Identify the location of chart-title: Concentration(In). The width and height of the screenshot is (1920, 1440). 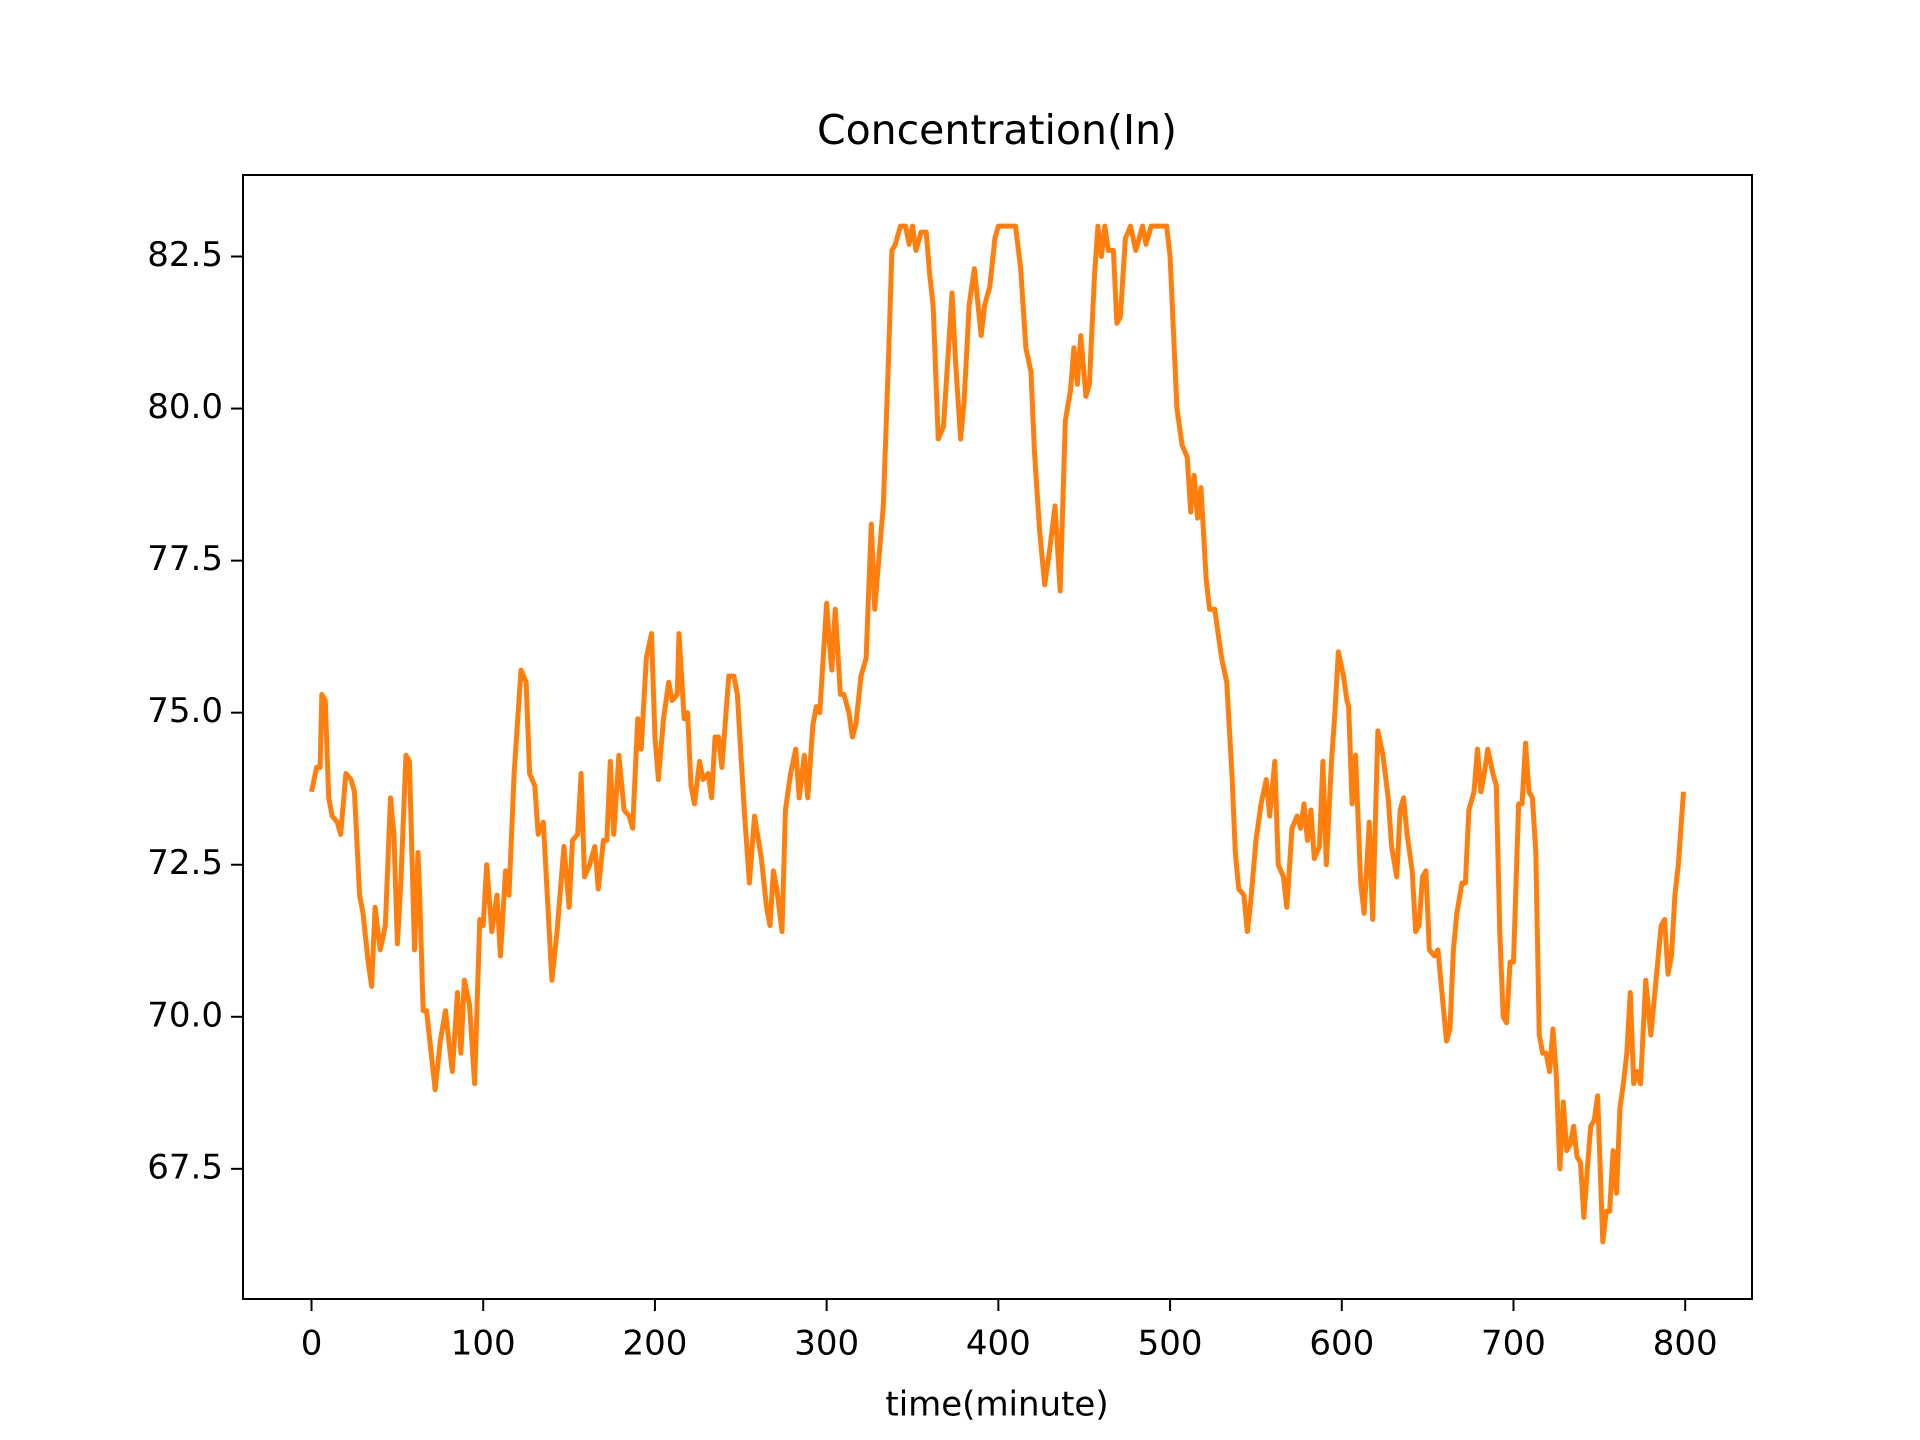
(997, 130).